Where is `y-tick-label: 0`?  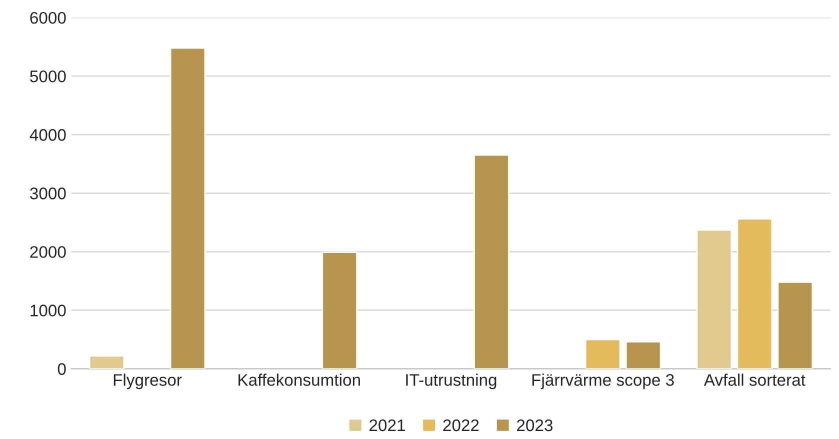
y-tick-label: 0 is located at coordinates (62, 369).